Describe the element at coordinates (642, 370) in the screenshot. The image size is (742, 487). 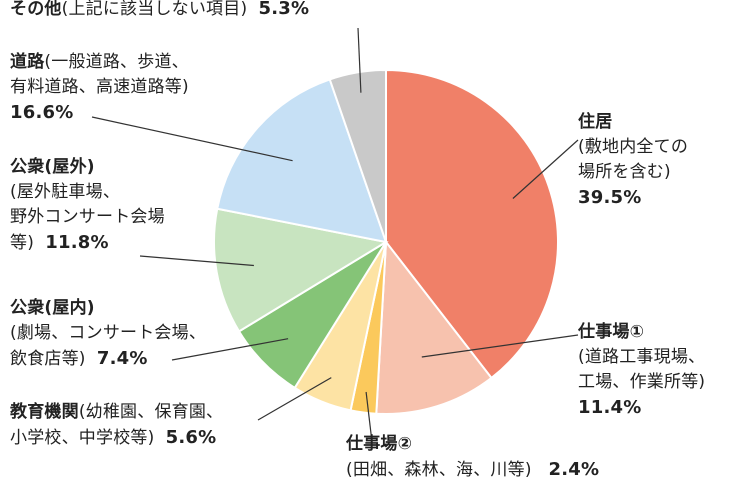
I see `label-shigotoba-1: 仕事場① (道路工事現場、 工場、作業所等) 11.4%` at that location.